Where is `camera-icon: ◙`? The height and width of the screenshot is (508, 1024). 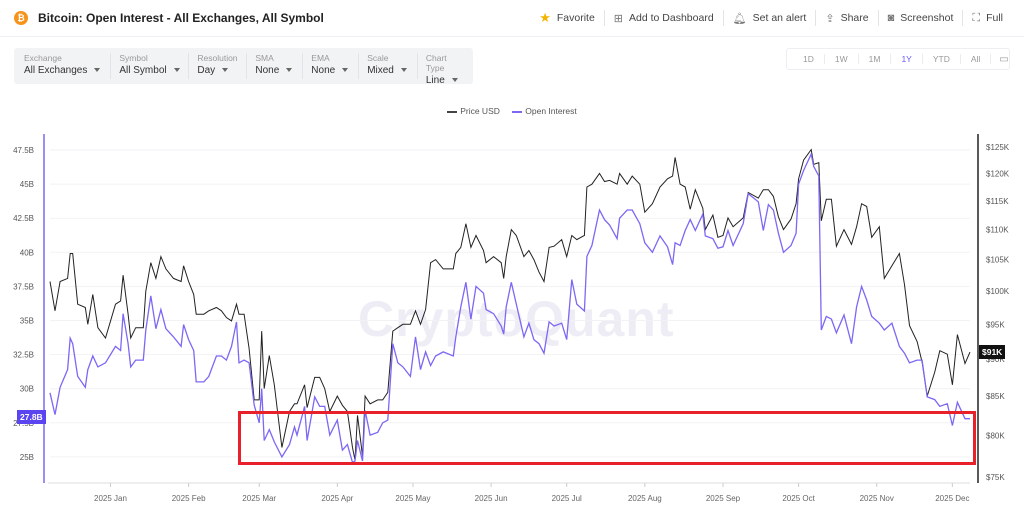 camera-icon: ◙ is located at coordinates (891, 18).